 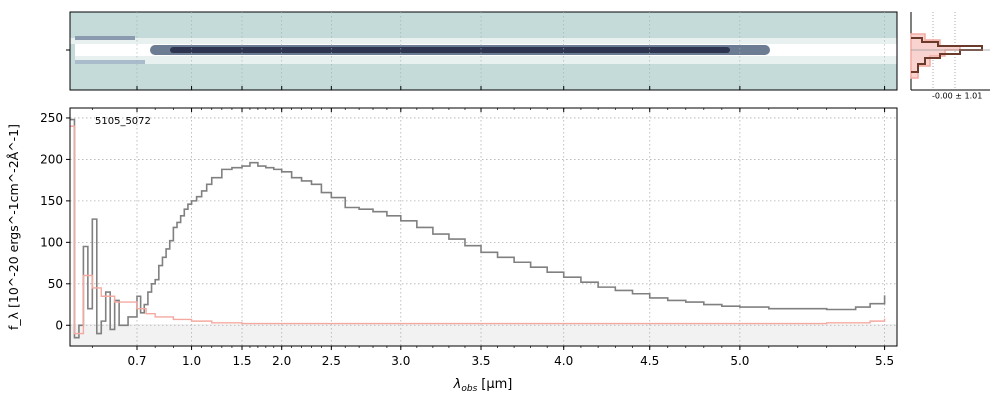 I want to click on x-tick-label: 2.0, so click(x=281, y=361).